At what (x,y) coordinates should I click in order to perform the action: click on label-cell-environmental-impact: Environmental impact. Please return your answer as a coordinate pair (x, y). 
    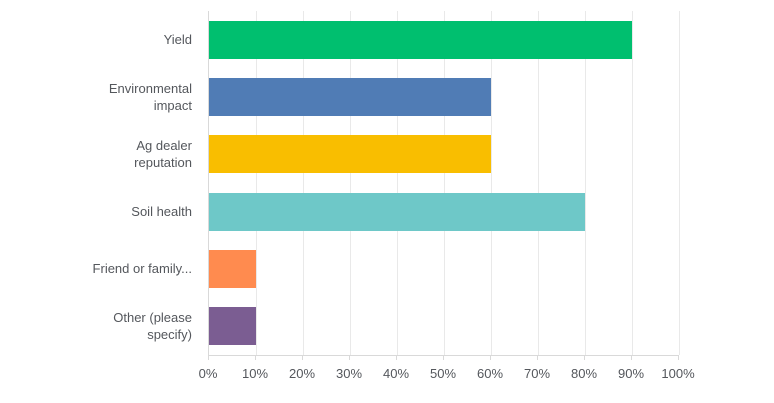
    Looking at the image, I should click on (96, 96).